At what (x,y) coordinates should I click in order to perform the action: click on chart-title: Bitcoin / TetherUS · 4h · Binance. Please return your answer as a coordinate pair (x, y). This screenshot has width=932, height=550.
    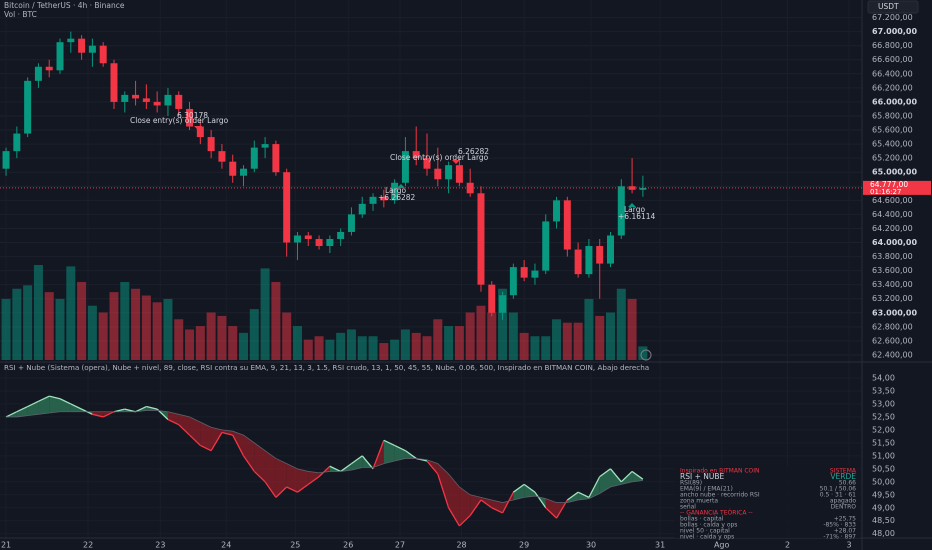
    Looking at the image, I should click on (64, 5).